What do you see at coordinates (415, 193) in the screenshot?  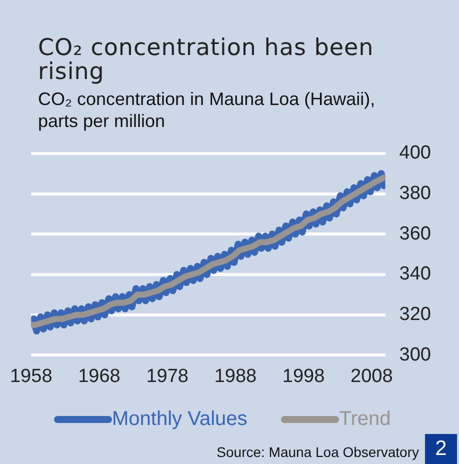 I see `y-tick-label: 380` at bounding box center [415, 193].